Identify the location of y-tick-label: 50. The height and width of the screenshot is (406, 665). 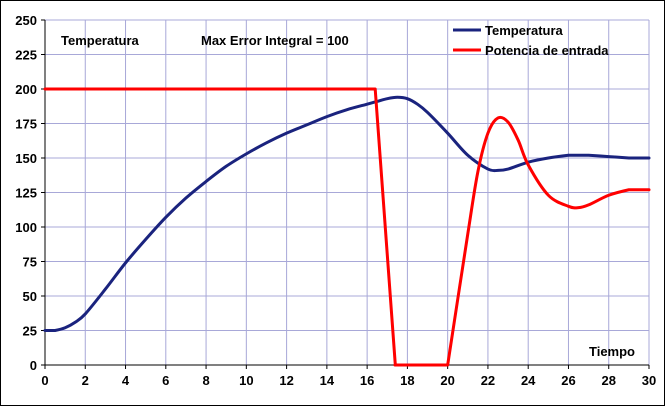
(30, 296).